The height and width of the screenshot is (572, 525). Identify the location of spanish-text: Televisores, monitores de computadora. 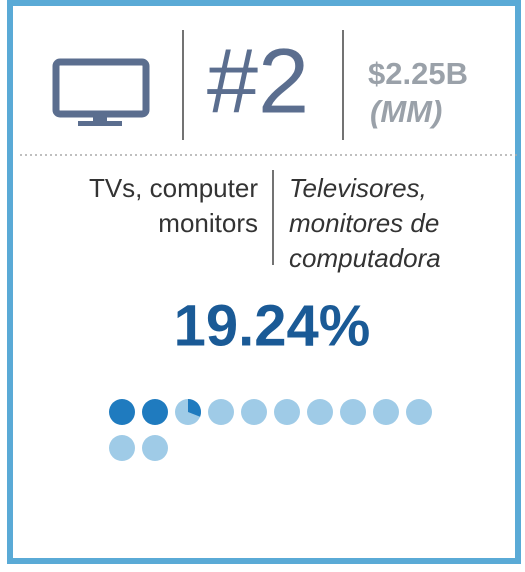
(365, 223).